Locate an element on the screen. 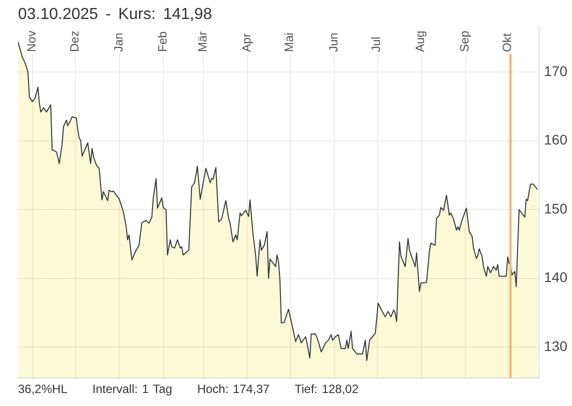 Image resolution: width=572 pixels, height=406 pixels. x-tick-label: Dez is located at coordinates (74, 41).